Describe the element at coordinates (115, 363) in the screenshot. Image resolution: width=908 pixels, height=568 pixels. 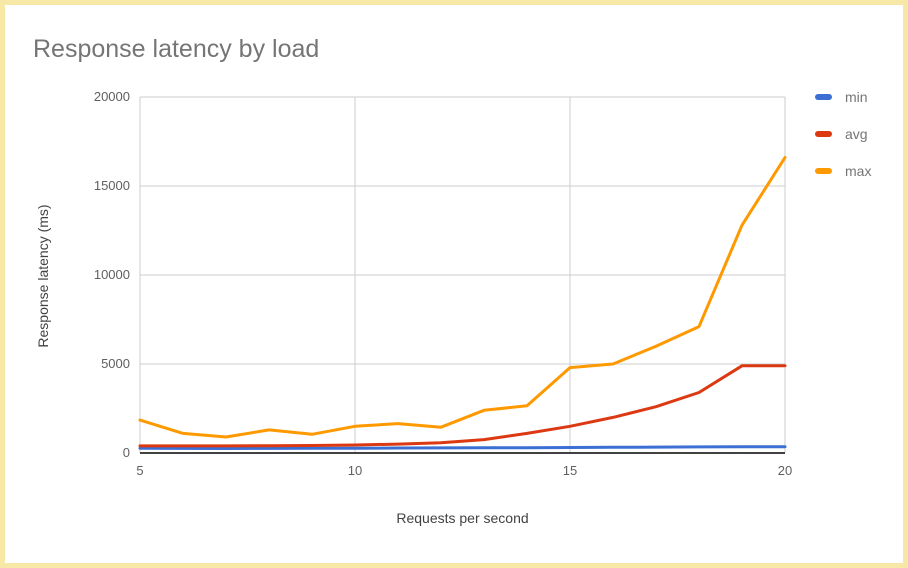
I see `y-tick-label-5000: 5000` at that location.